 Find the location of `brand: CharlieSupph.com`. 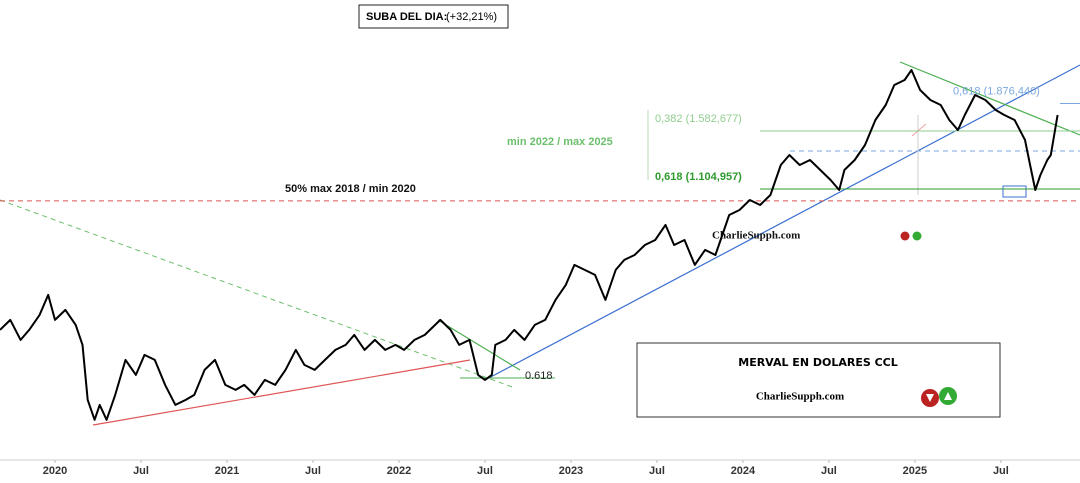

brand: CharlieSupph.com is located at coordinates (800, 397).